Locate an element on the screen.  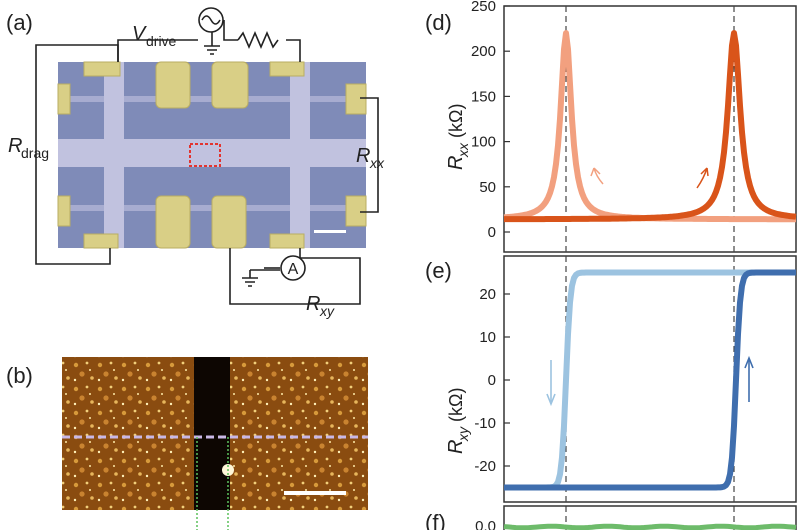
v-drive-label: V is located at coordinates (139, 34).